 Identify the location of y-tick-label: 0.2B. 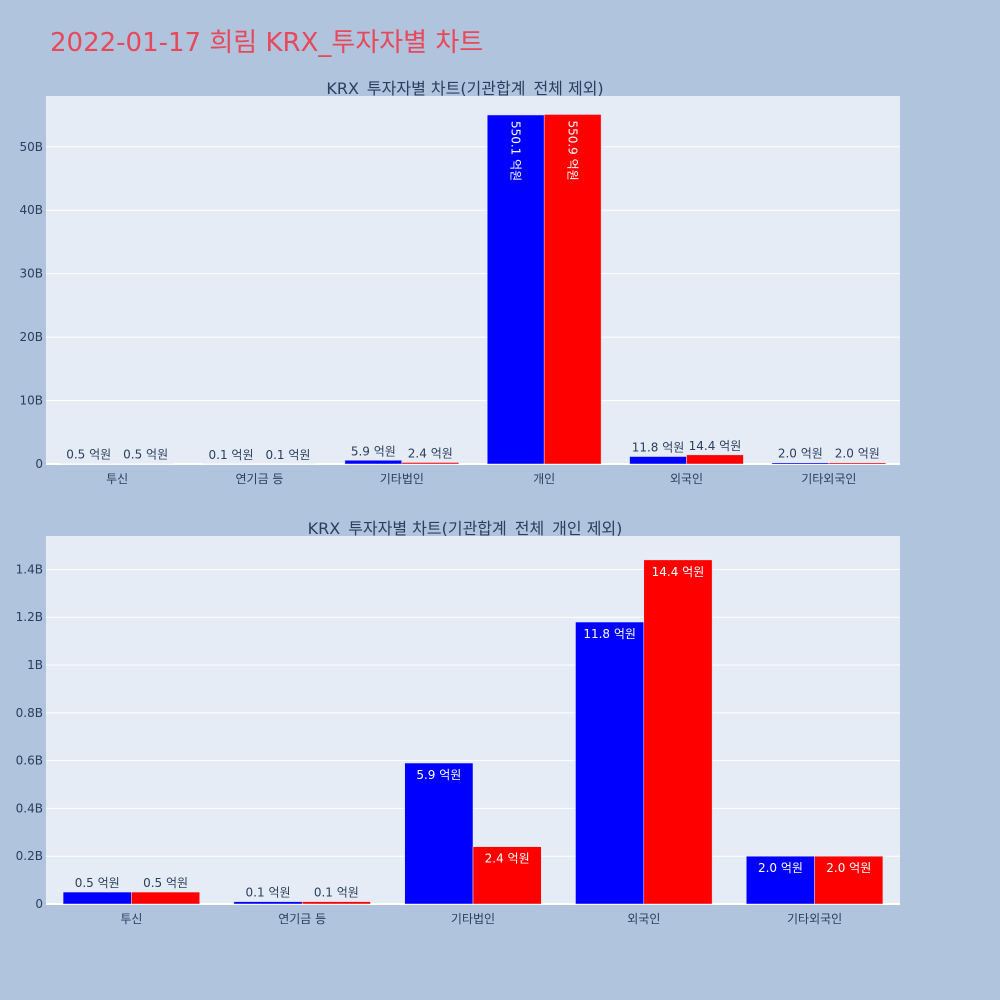
(29, 856).